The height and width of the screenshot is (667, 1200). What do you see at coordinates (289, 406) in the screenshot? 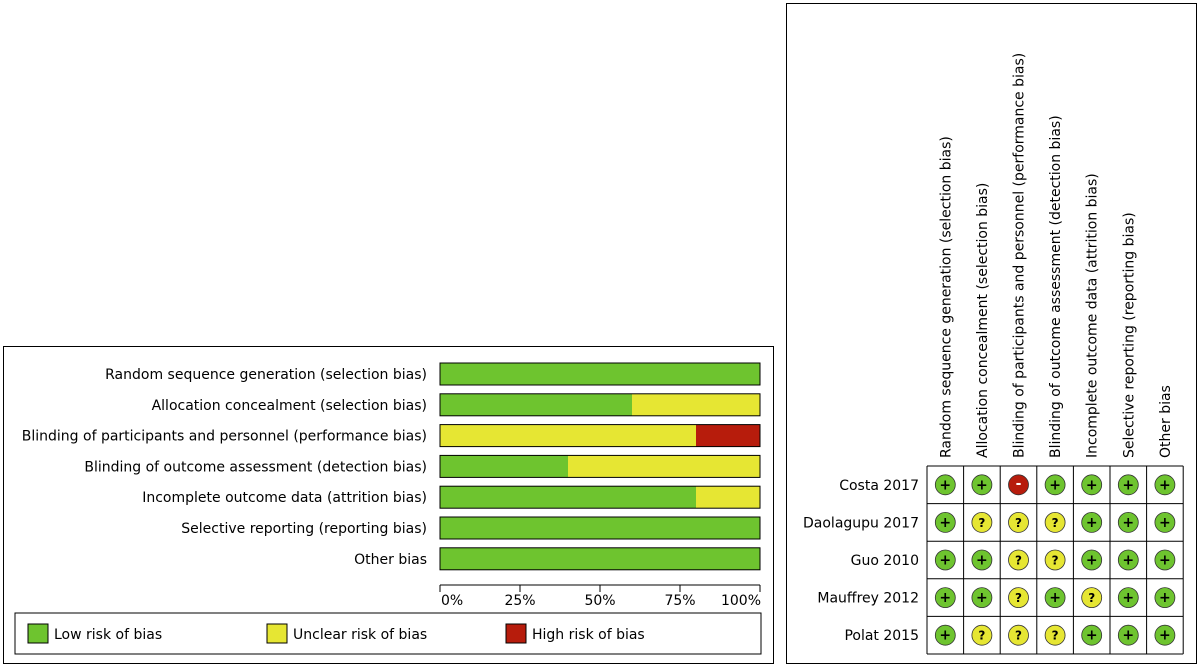
I see `category-label-allocation-concealment-selection-bias: Allocation concealment (selection bias)` at bounding box center [289, 406].